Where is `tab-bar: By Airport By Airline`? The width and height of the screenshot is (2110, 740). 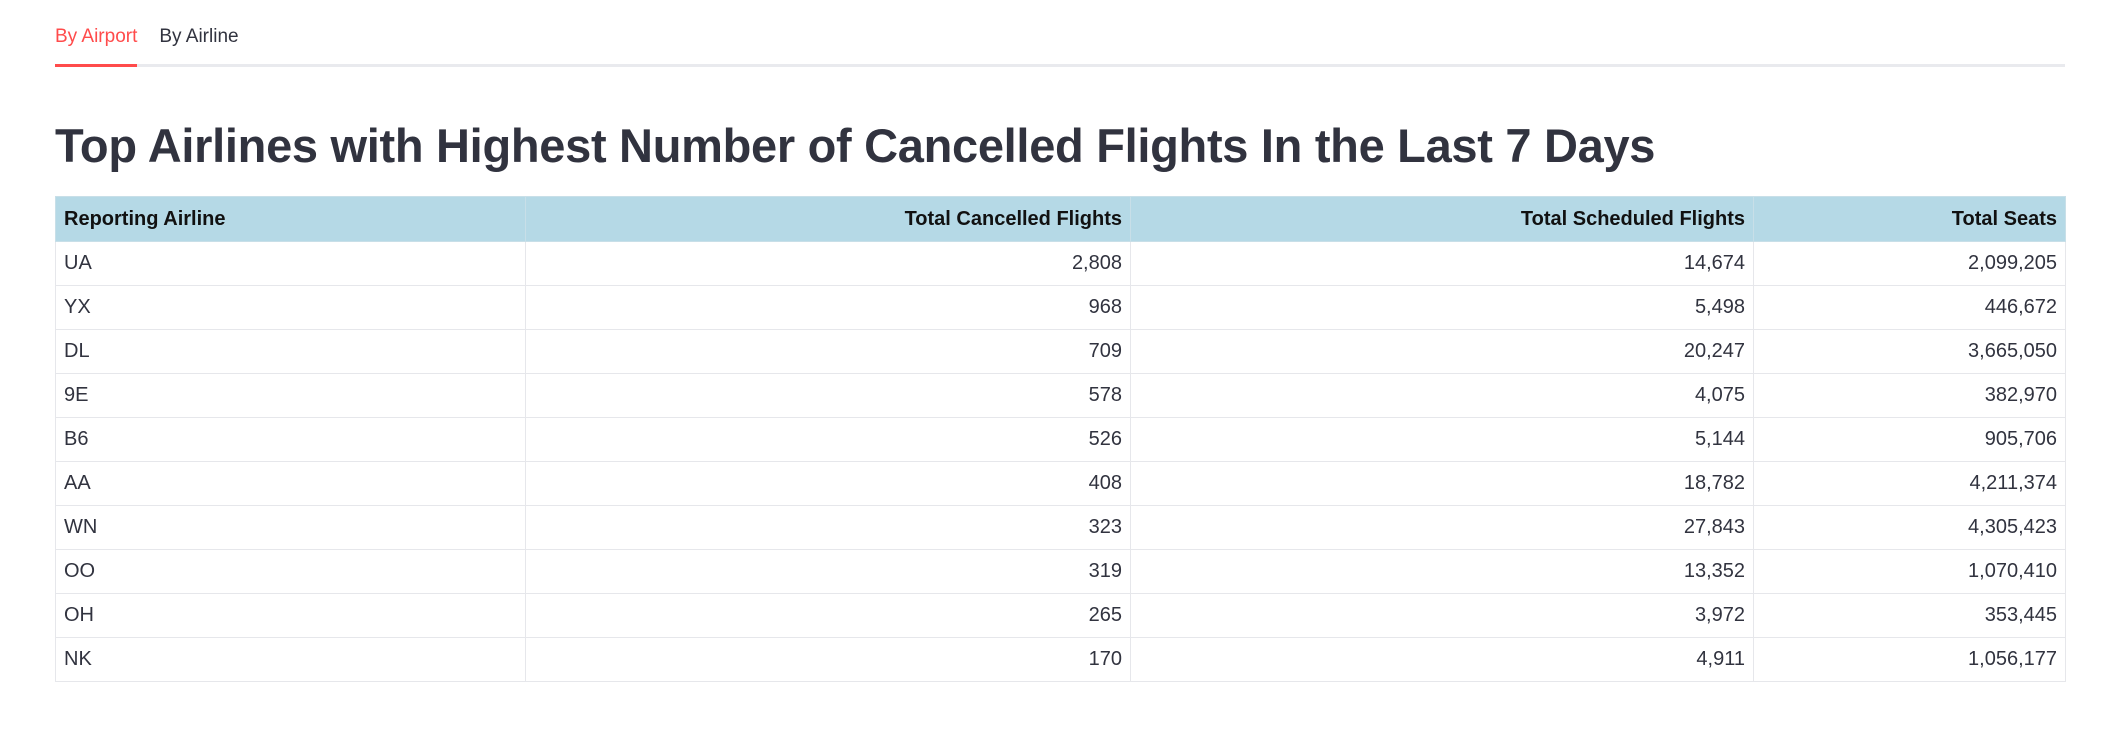 tab-bar: By Airport By Airline is located at coordinates (1060, 33).